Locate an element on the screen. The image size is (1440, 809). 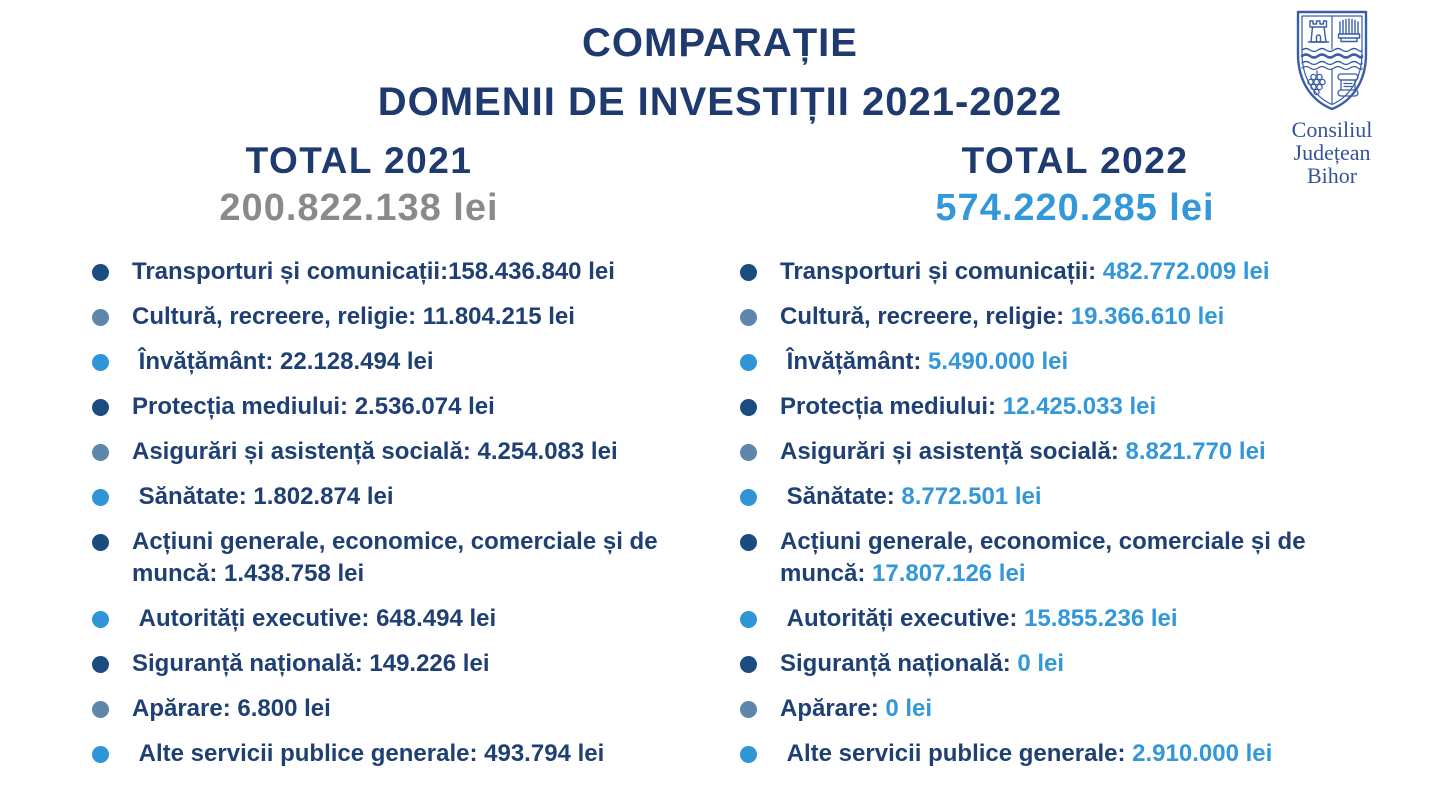
item-value: 6.800 lei is located at coordinates (284, 708).